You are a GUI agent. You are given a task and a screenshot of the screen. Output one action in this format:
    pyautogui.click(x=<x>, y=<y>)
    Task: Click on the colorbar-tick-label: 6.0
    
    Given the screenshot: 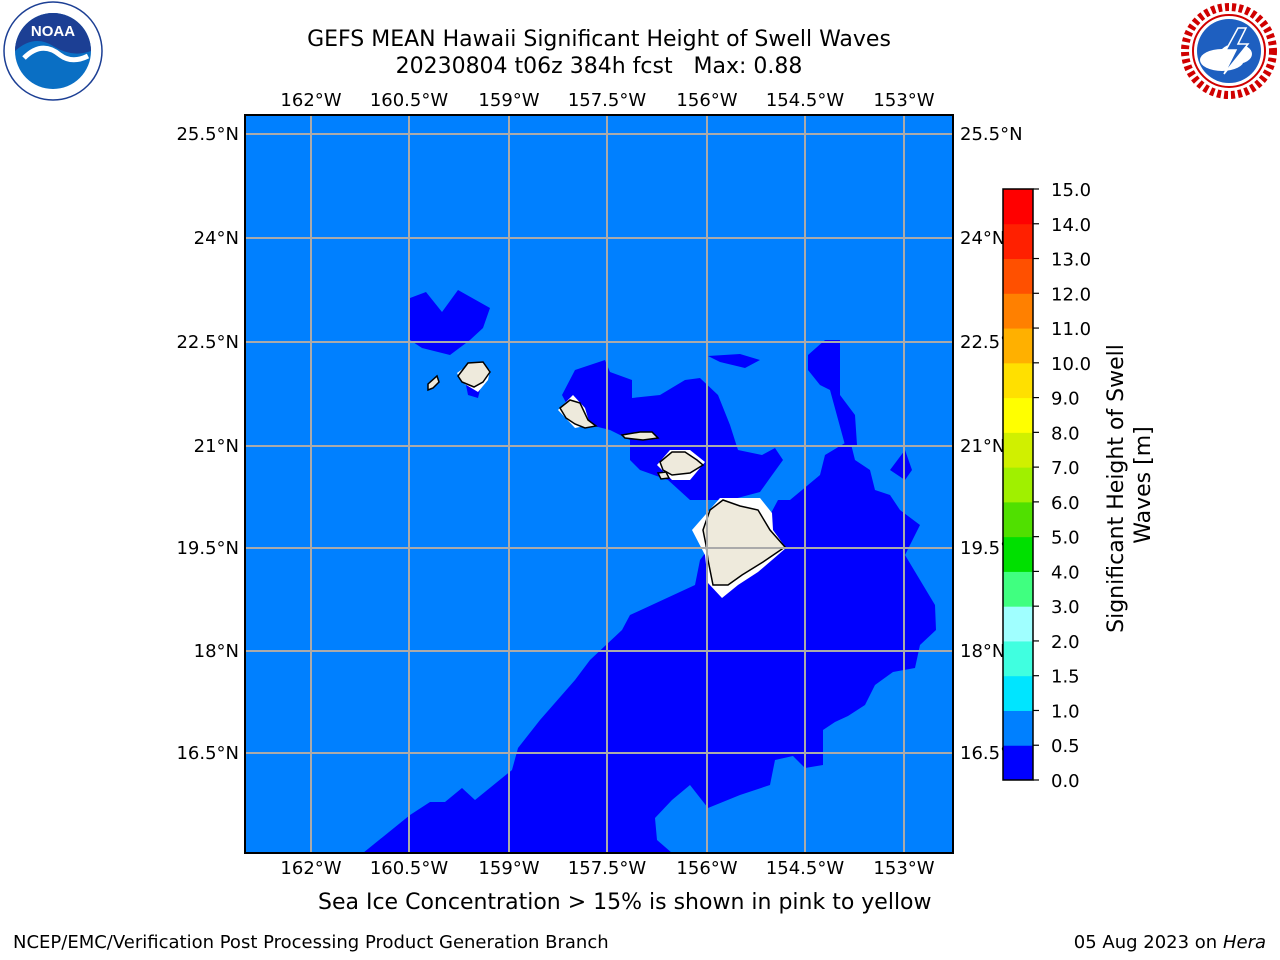 What is the action you would take?
    pyautogui.click(x=1065, y=503)
    